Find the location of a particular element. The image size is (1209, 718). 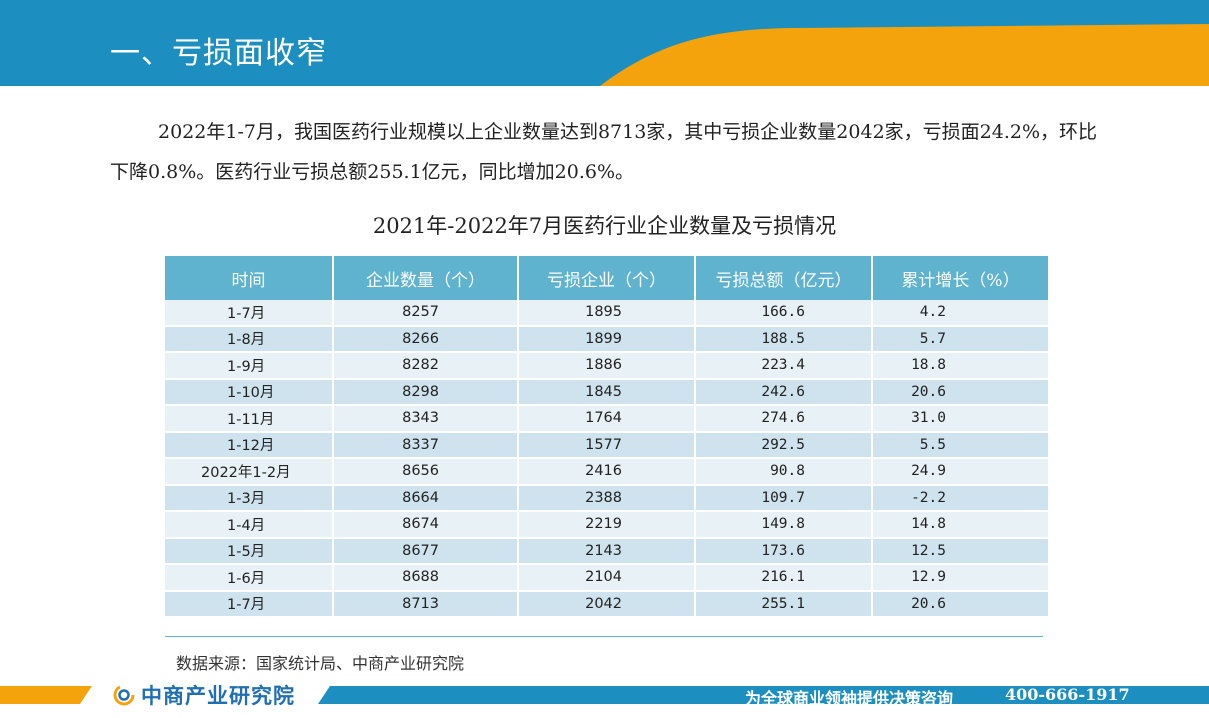

cell-cumulative-growth: -2.2 is located at coordinates (960, 498).